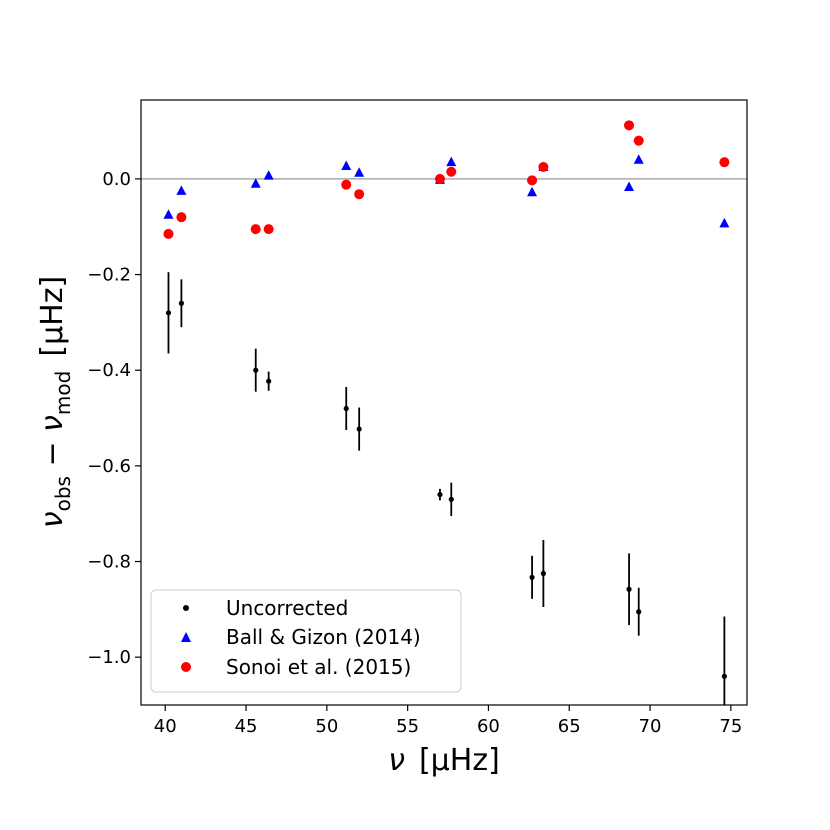  I want to click on x-axis-title: ν [μHz], so click(444, 760).